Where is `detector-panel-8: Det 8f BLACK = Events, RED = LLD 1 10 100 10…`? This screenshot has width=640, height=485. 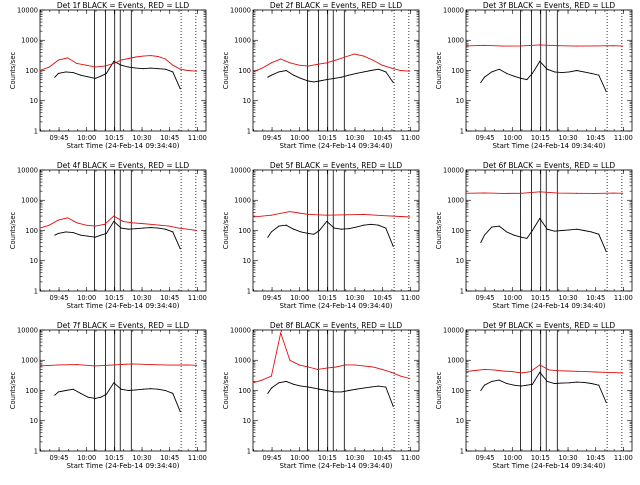
detector-panel-8: Det 8f BLACK = Events, RED = LLD 1 10 100 10… is located at coordinates (321, 395).